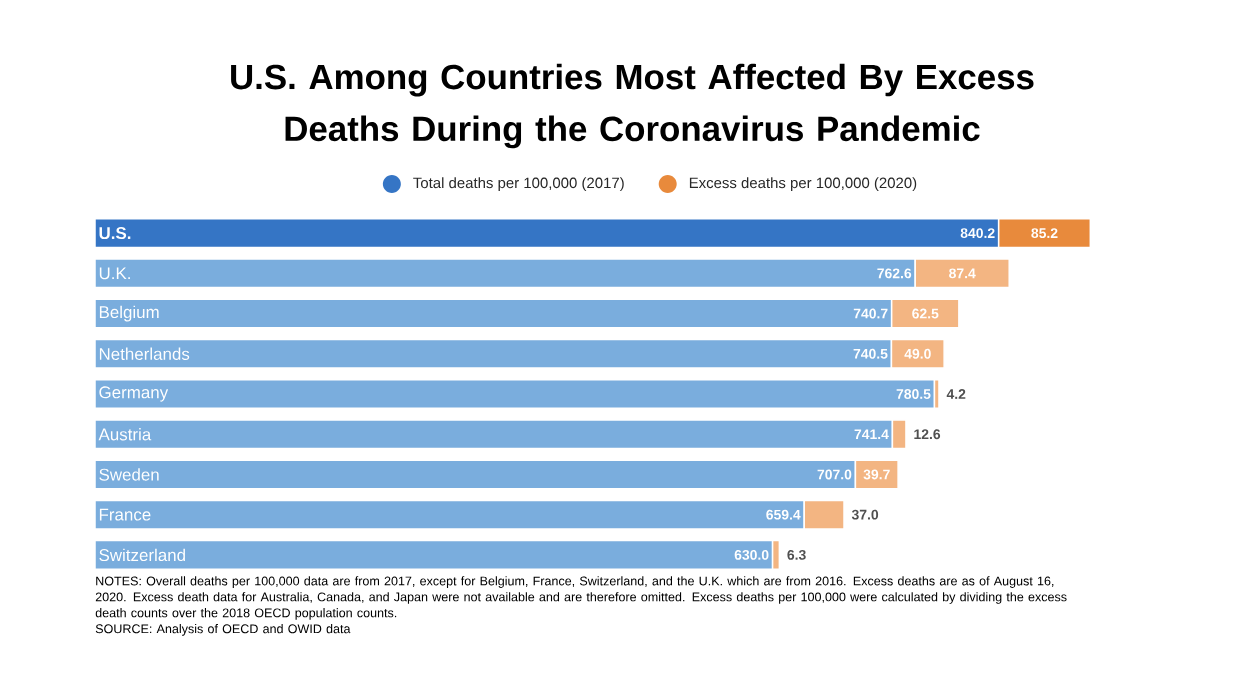 The width and height of the screenshot is (1255, 682). What do you see at coordinates (125, 514) in the screenshot?
I see `y-tick-label: France` at bounding box center [125, 514].